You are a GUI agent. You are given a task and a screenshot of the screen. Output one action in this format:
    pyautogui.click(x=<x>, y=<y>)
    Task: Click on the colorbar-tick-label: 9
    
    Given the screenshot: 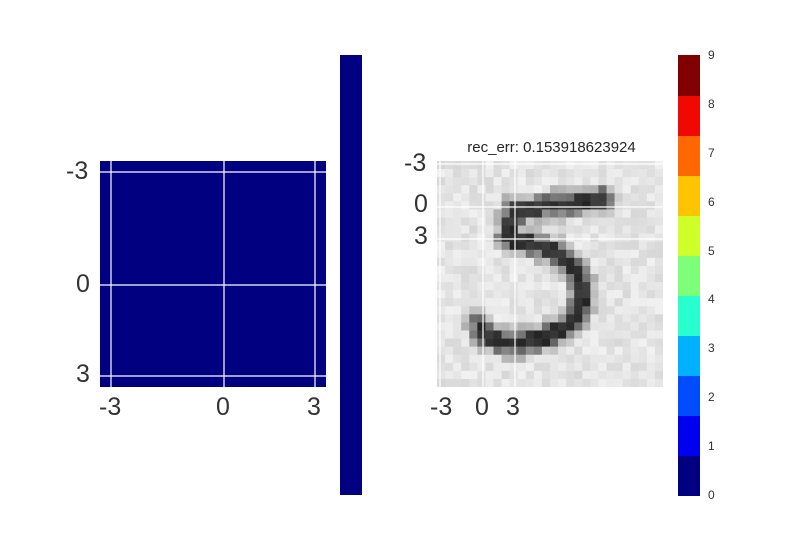 What is the action you would take?
    pyautogui.click(x=711, y=55)
    